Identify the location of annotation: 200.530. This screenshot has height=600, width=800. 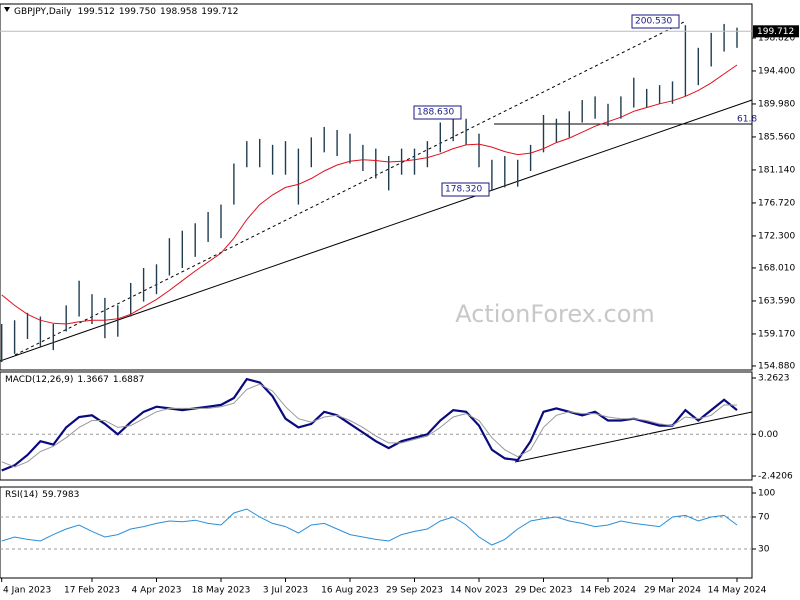
(653, 22).